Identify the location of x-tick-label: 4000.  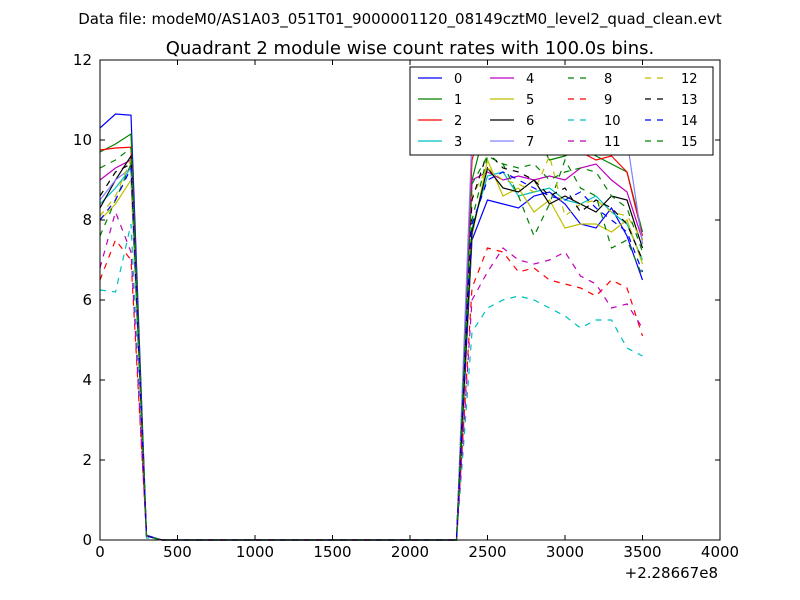
(720, 552).